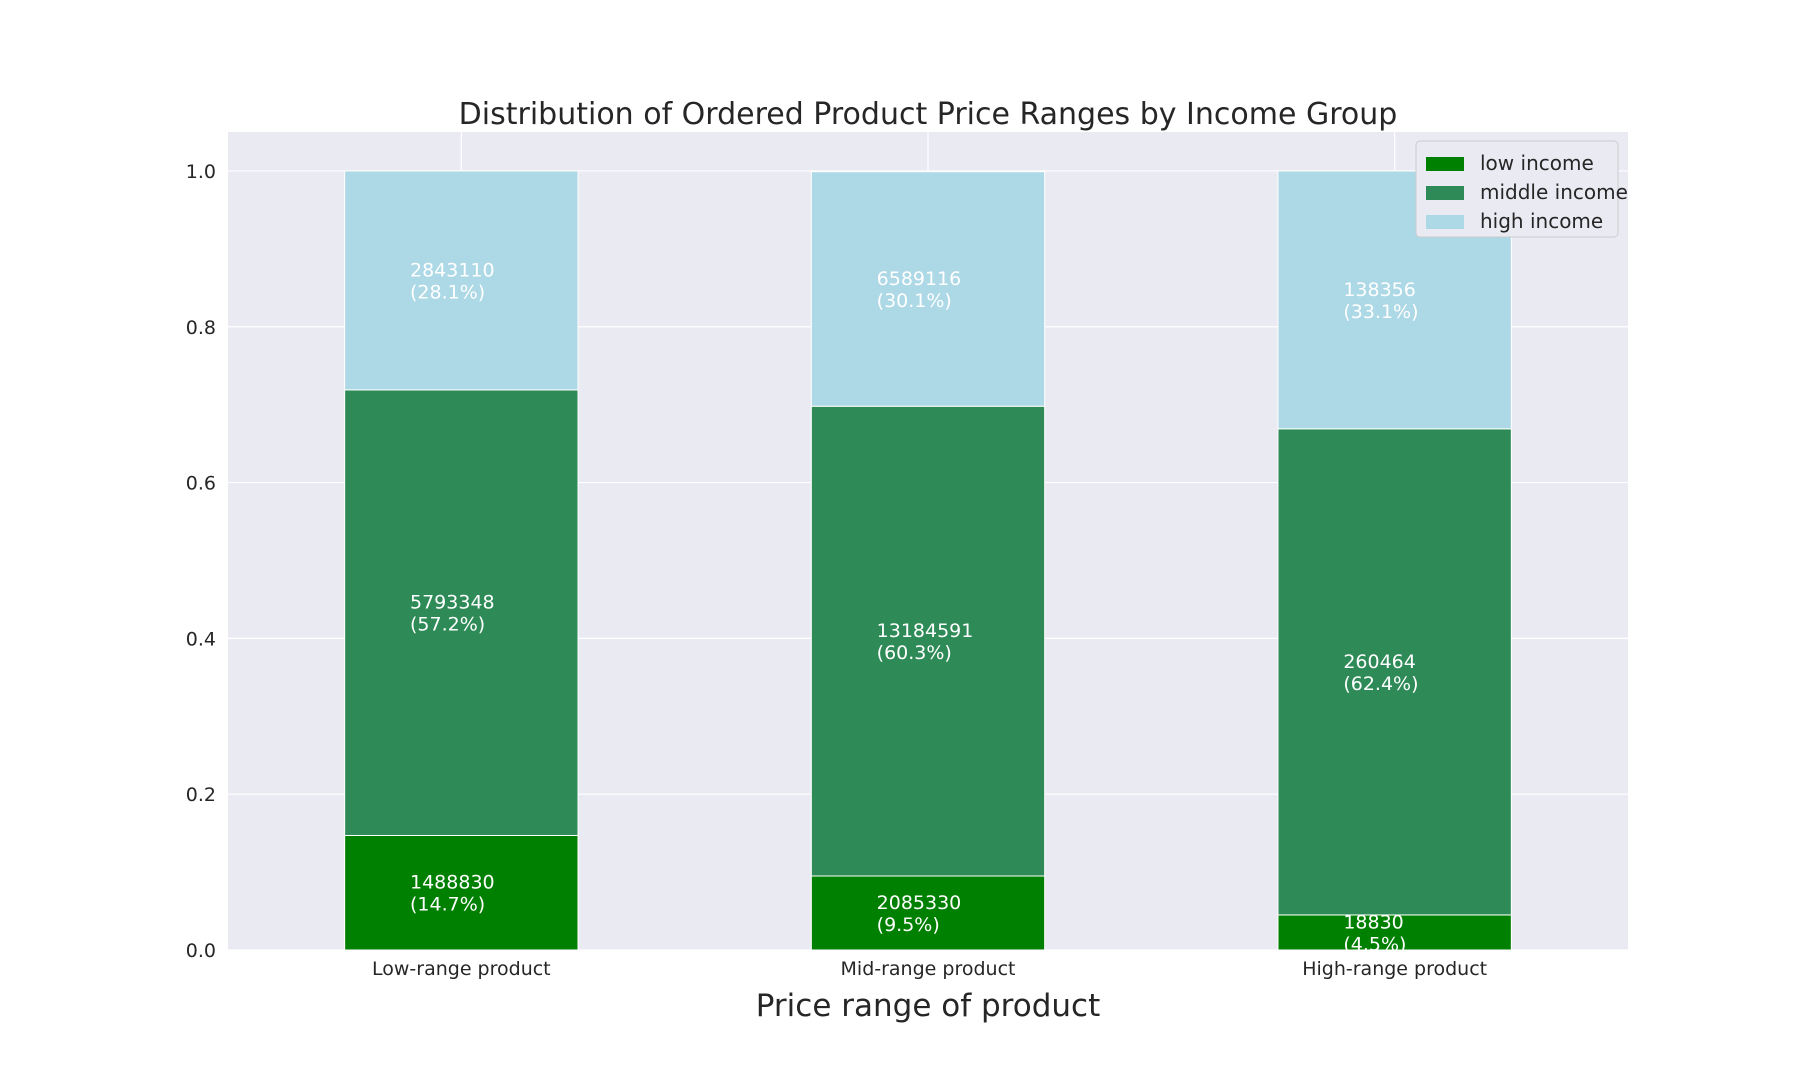  Describe the element at coordinates (447, 905) in the screenshot. I see `bar-label-percent: (14.7%)` at that location.